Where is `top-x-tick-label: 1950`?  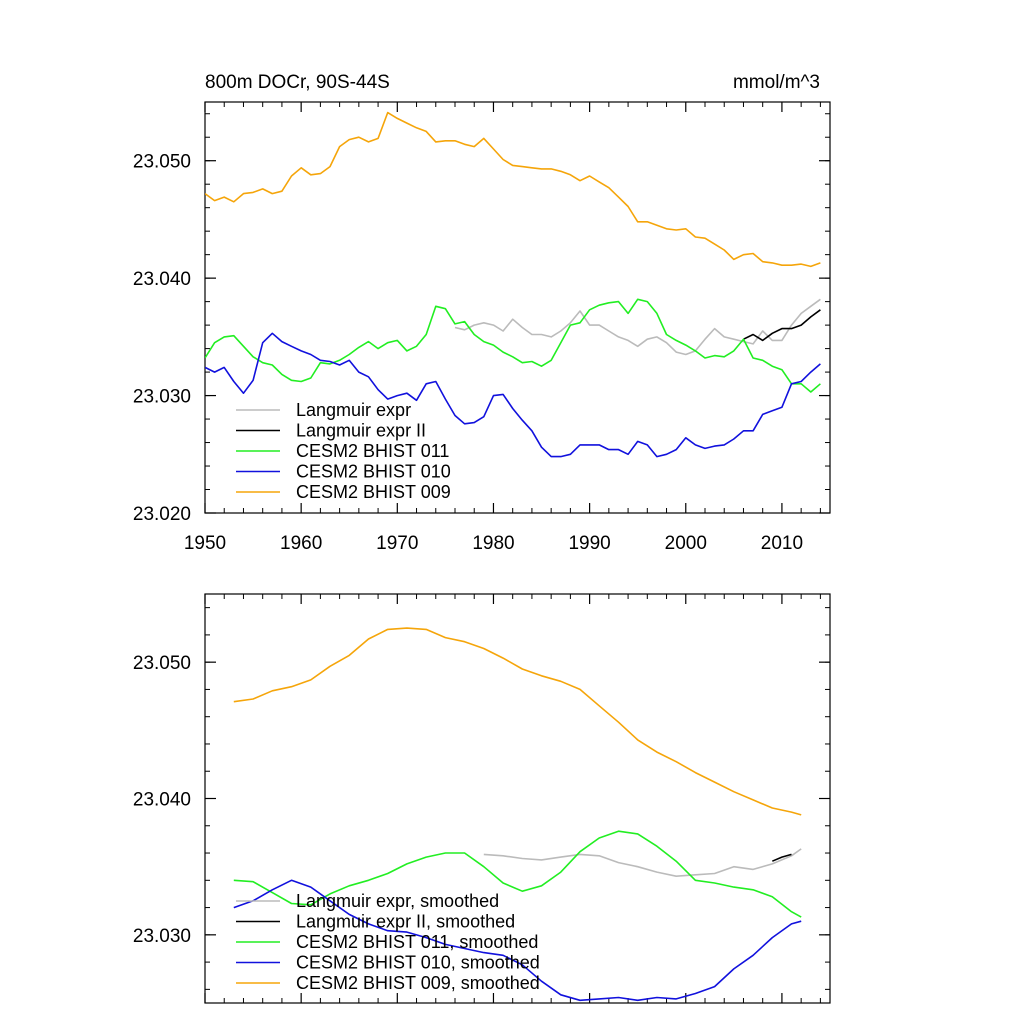 top-x-tick-label: 1950 is located at coordinates (205, 543).